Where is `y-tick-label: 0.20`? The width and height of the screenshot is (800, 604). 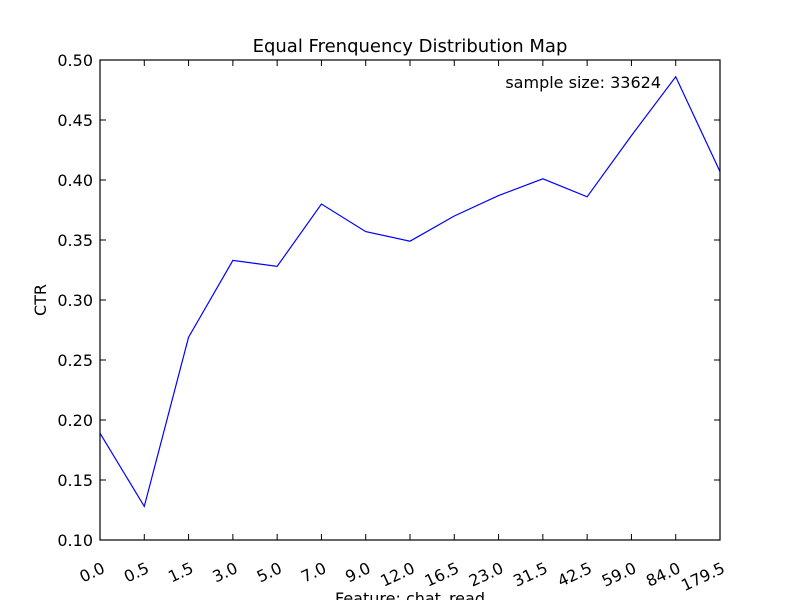
y-tick-label: 0.20 is located at coordinates (75, 420).